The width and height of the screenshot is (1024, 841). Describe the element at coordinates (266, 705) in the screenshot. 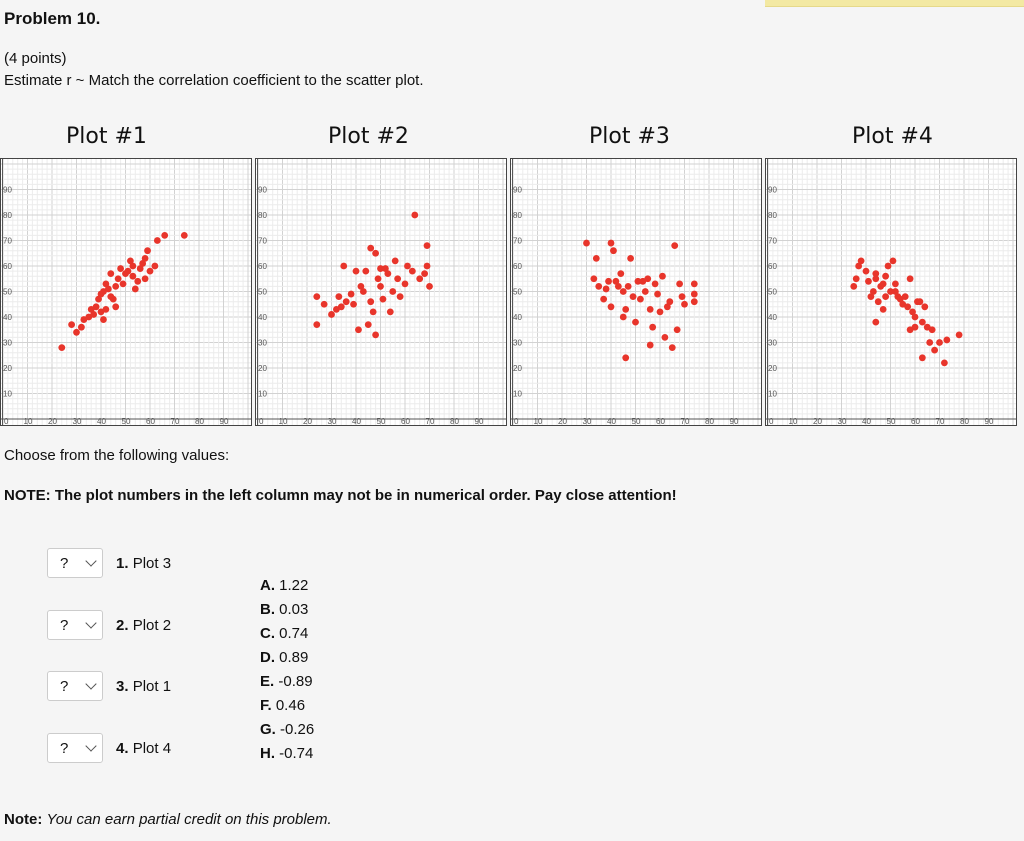

I see `option-letter: F.` at that location.